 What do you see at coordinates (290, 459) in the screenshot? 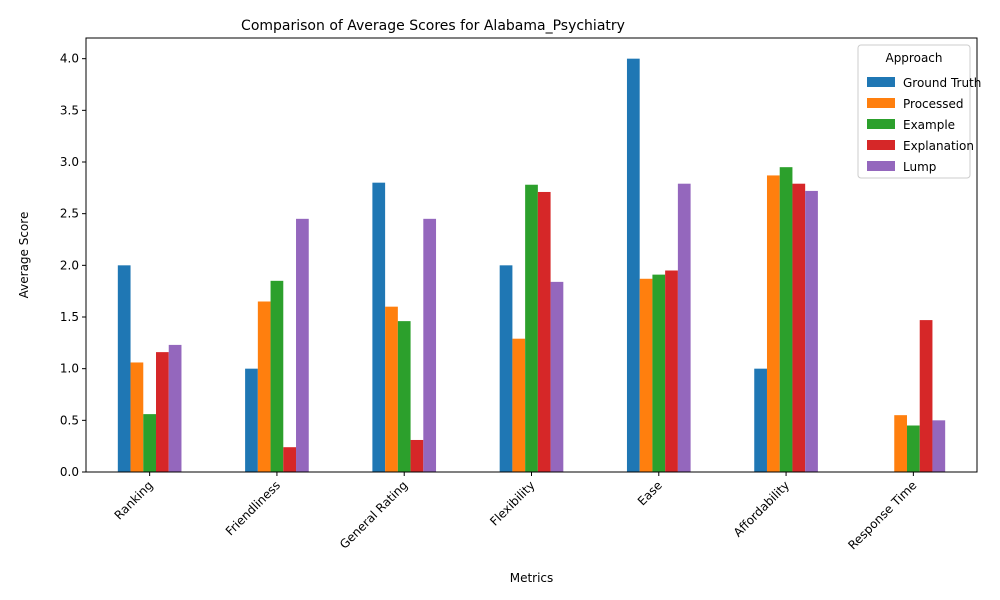
I see `bar-explanation-friendliness` at bounding box center [290, 459].